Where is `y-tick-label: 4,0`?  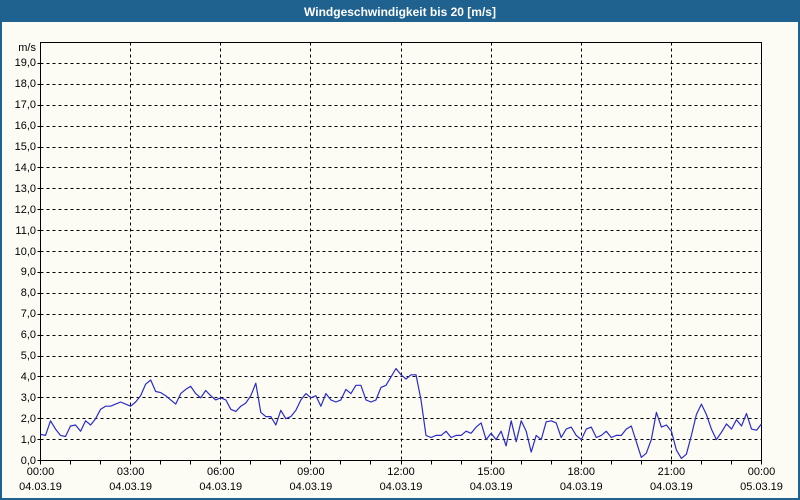
y-tick-label: 4,0 is located at coordinates (28, 376).